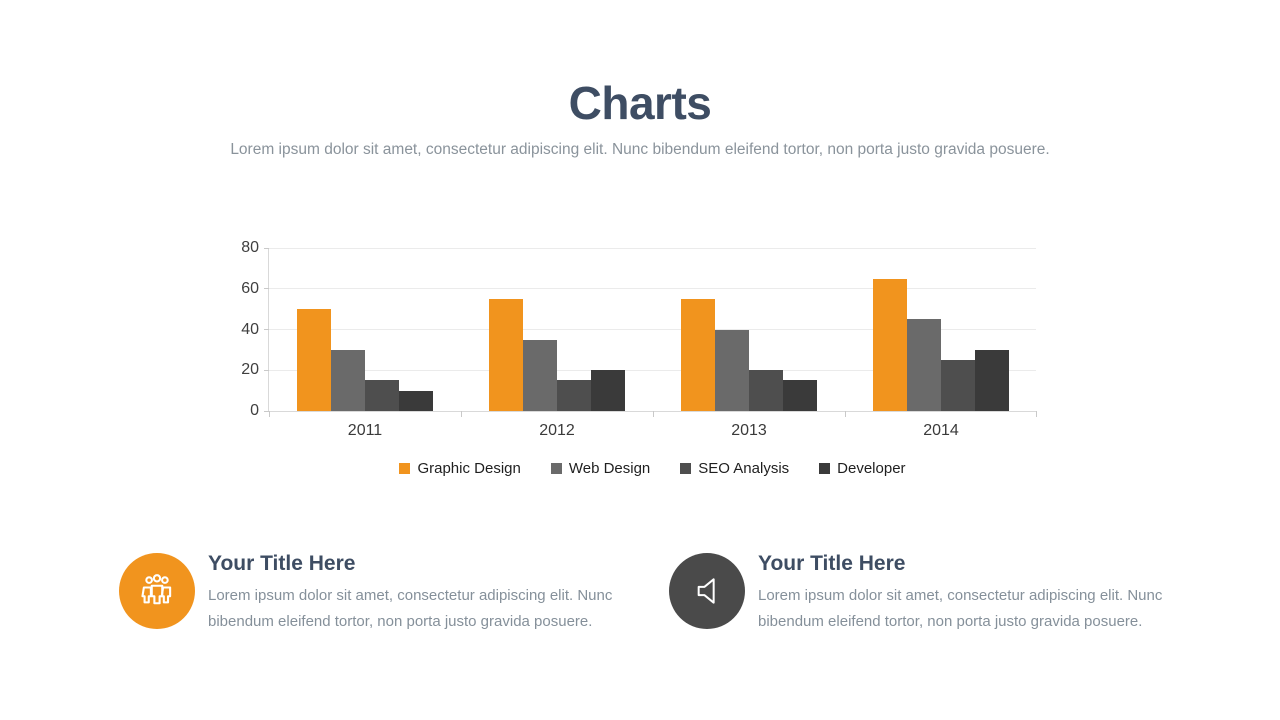 This screenshot has width=1280, height=720. I want to click on legend-item-graphic-design: Graphic Design, so click(460, 468).